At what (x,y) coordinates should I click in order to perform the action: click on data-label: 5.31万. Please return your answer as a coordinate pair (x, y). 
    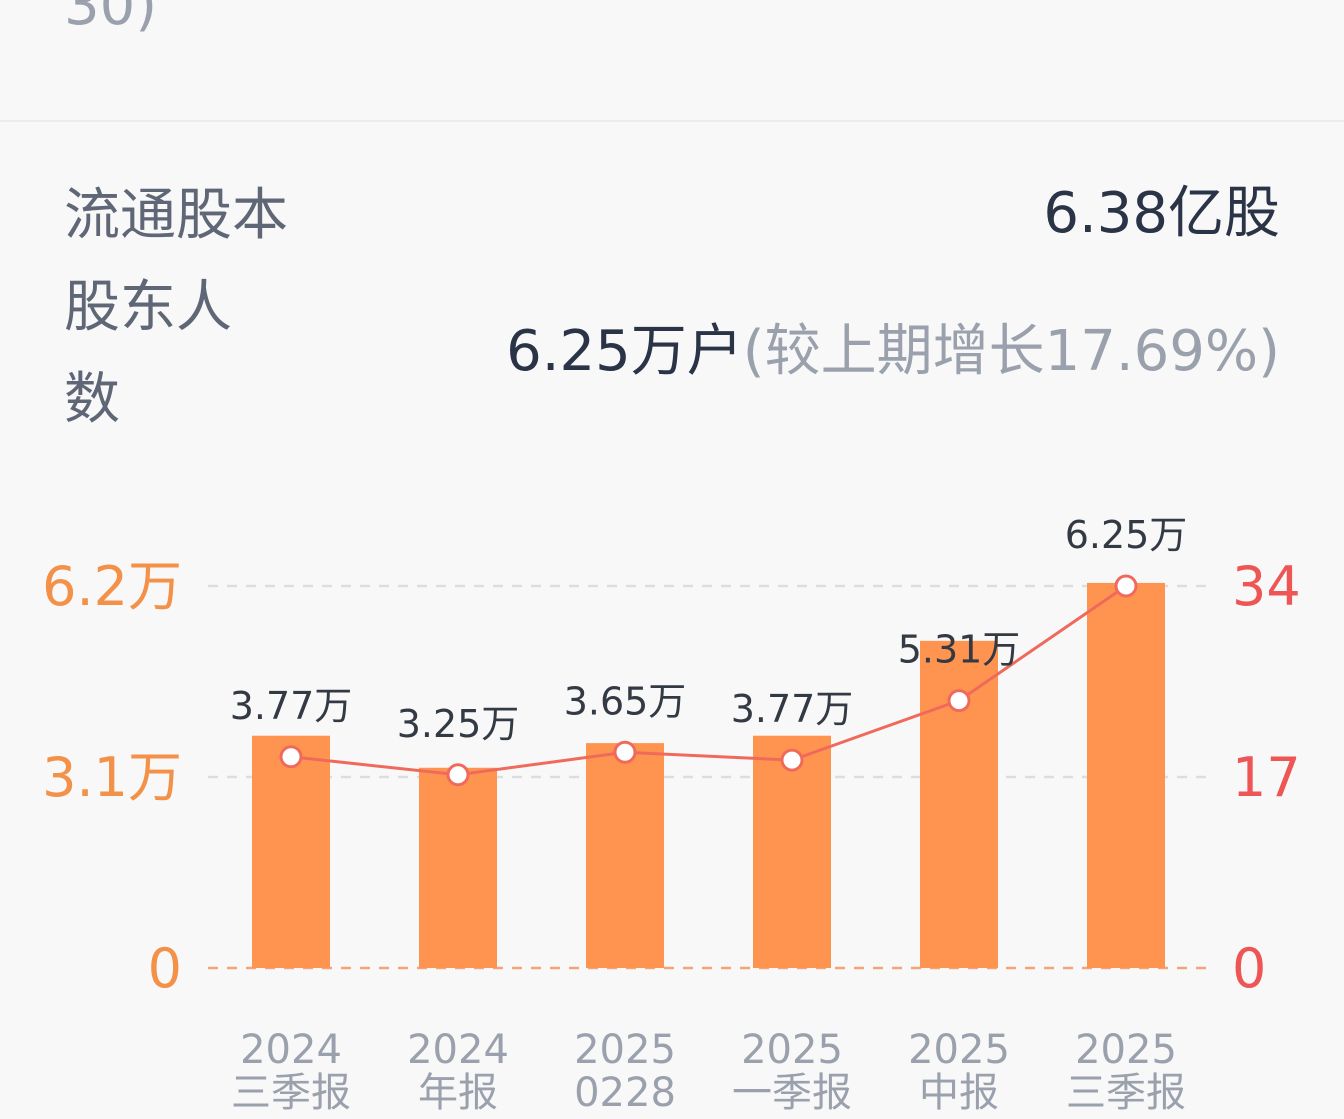
    Looking at the image, I should click on (959, 650).